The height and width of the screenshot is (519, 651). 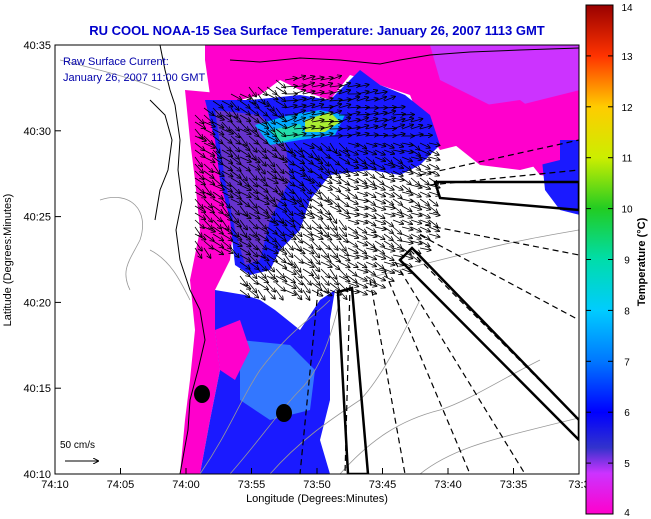 What do you see at coordinates (499, 277) in the screenshot?
I see `beam-line` at bounding box center [499, 277].